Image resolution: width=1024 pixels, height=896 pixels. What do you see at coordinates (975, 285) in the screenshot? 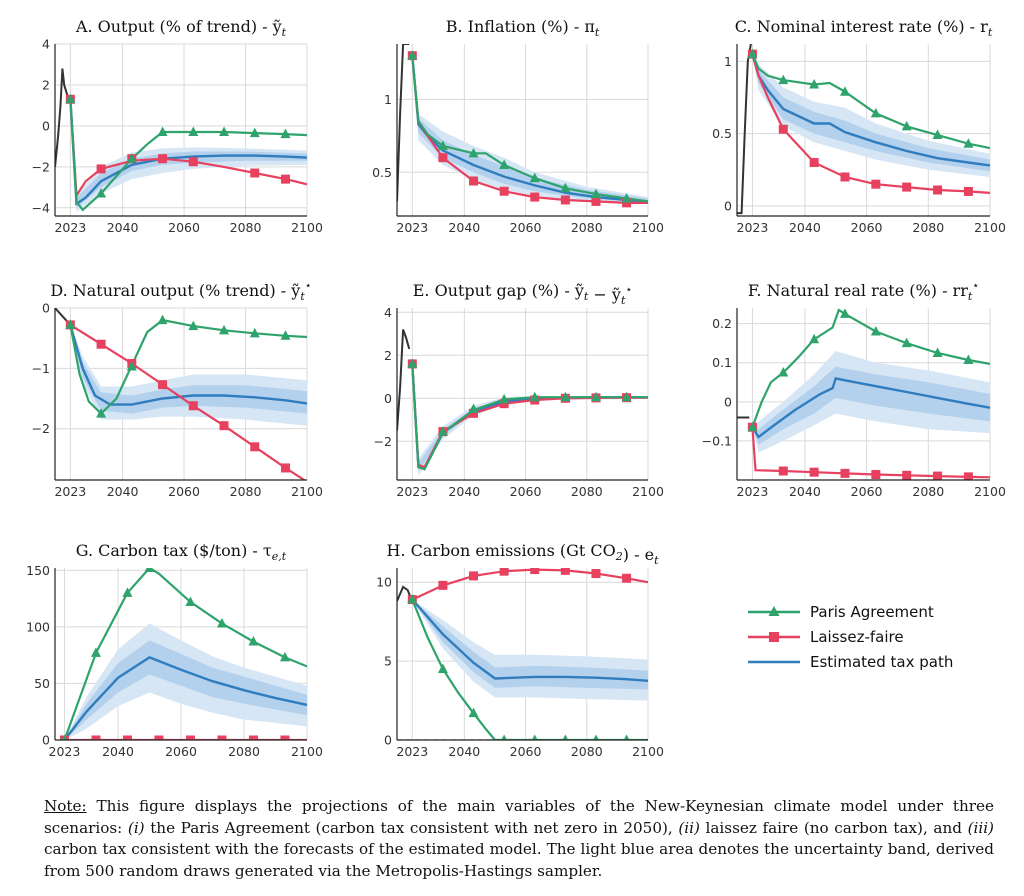
I see `title-superscript: ⋆` at bounding box center [975, 285].